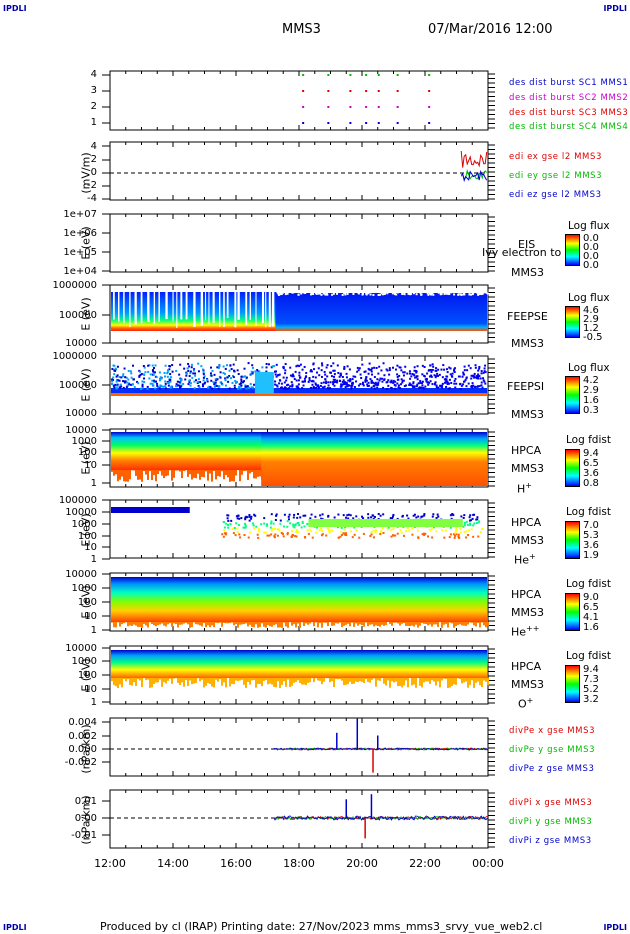 Image resolution: width=630 pixels, height=934 pixels. What do you see at coordinates (474, 176) in the screenshot?
I see `edi-z-line` at bounding box center [474, 176].